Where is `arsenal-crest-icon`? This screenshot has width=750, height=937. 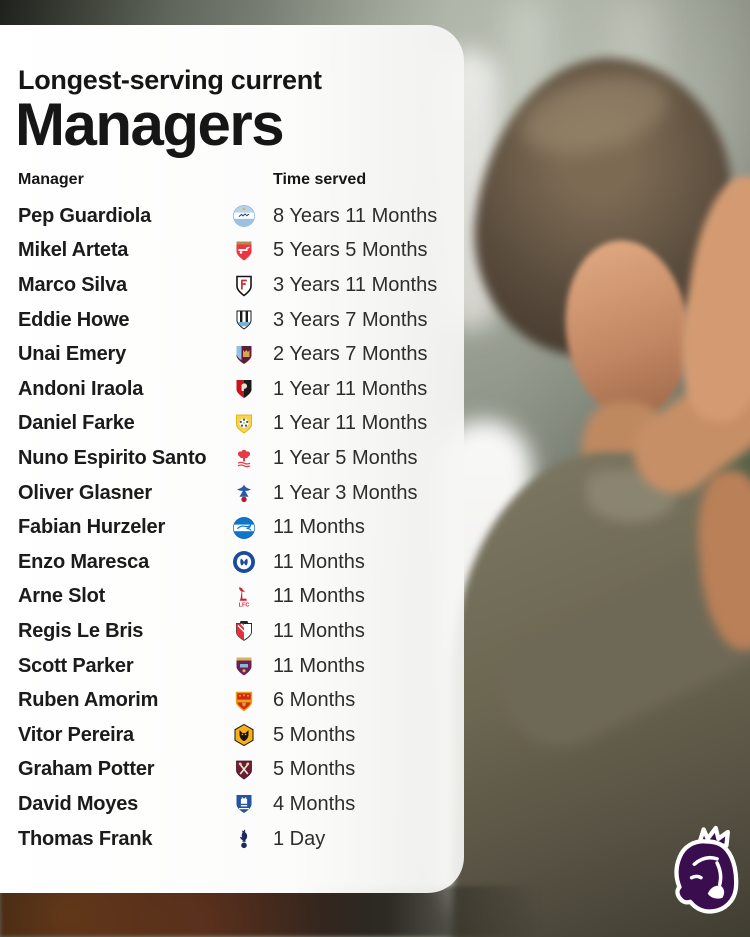 arsenal-crest-icon is located at coordinates (244, 251).